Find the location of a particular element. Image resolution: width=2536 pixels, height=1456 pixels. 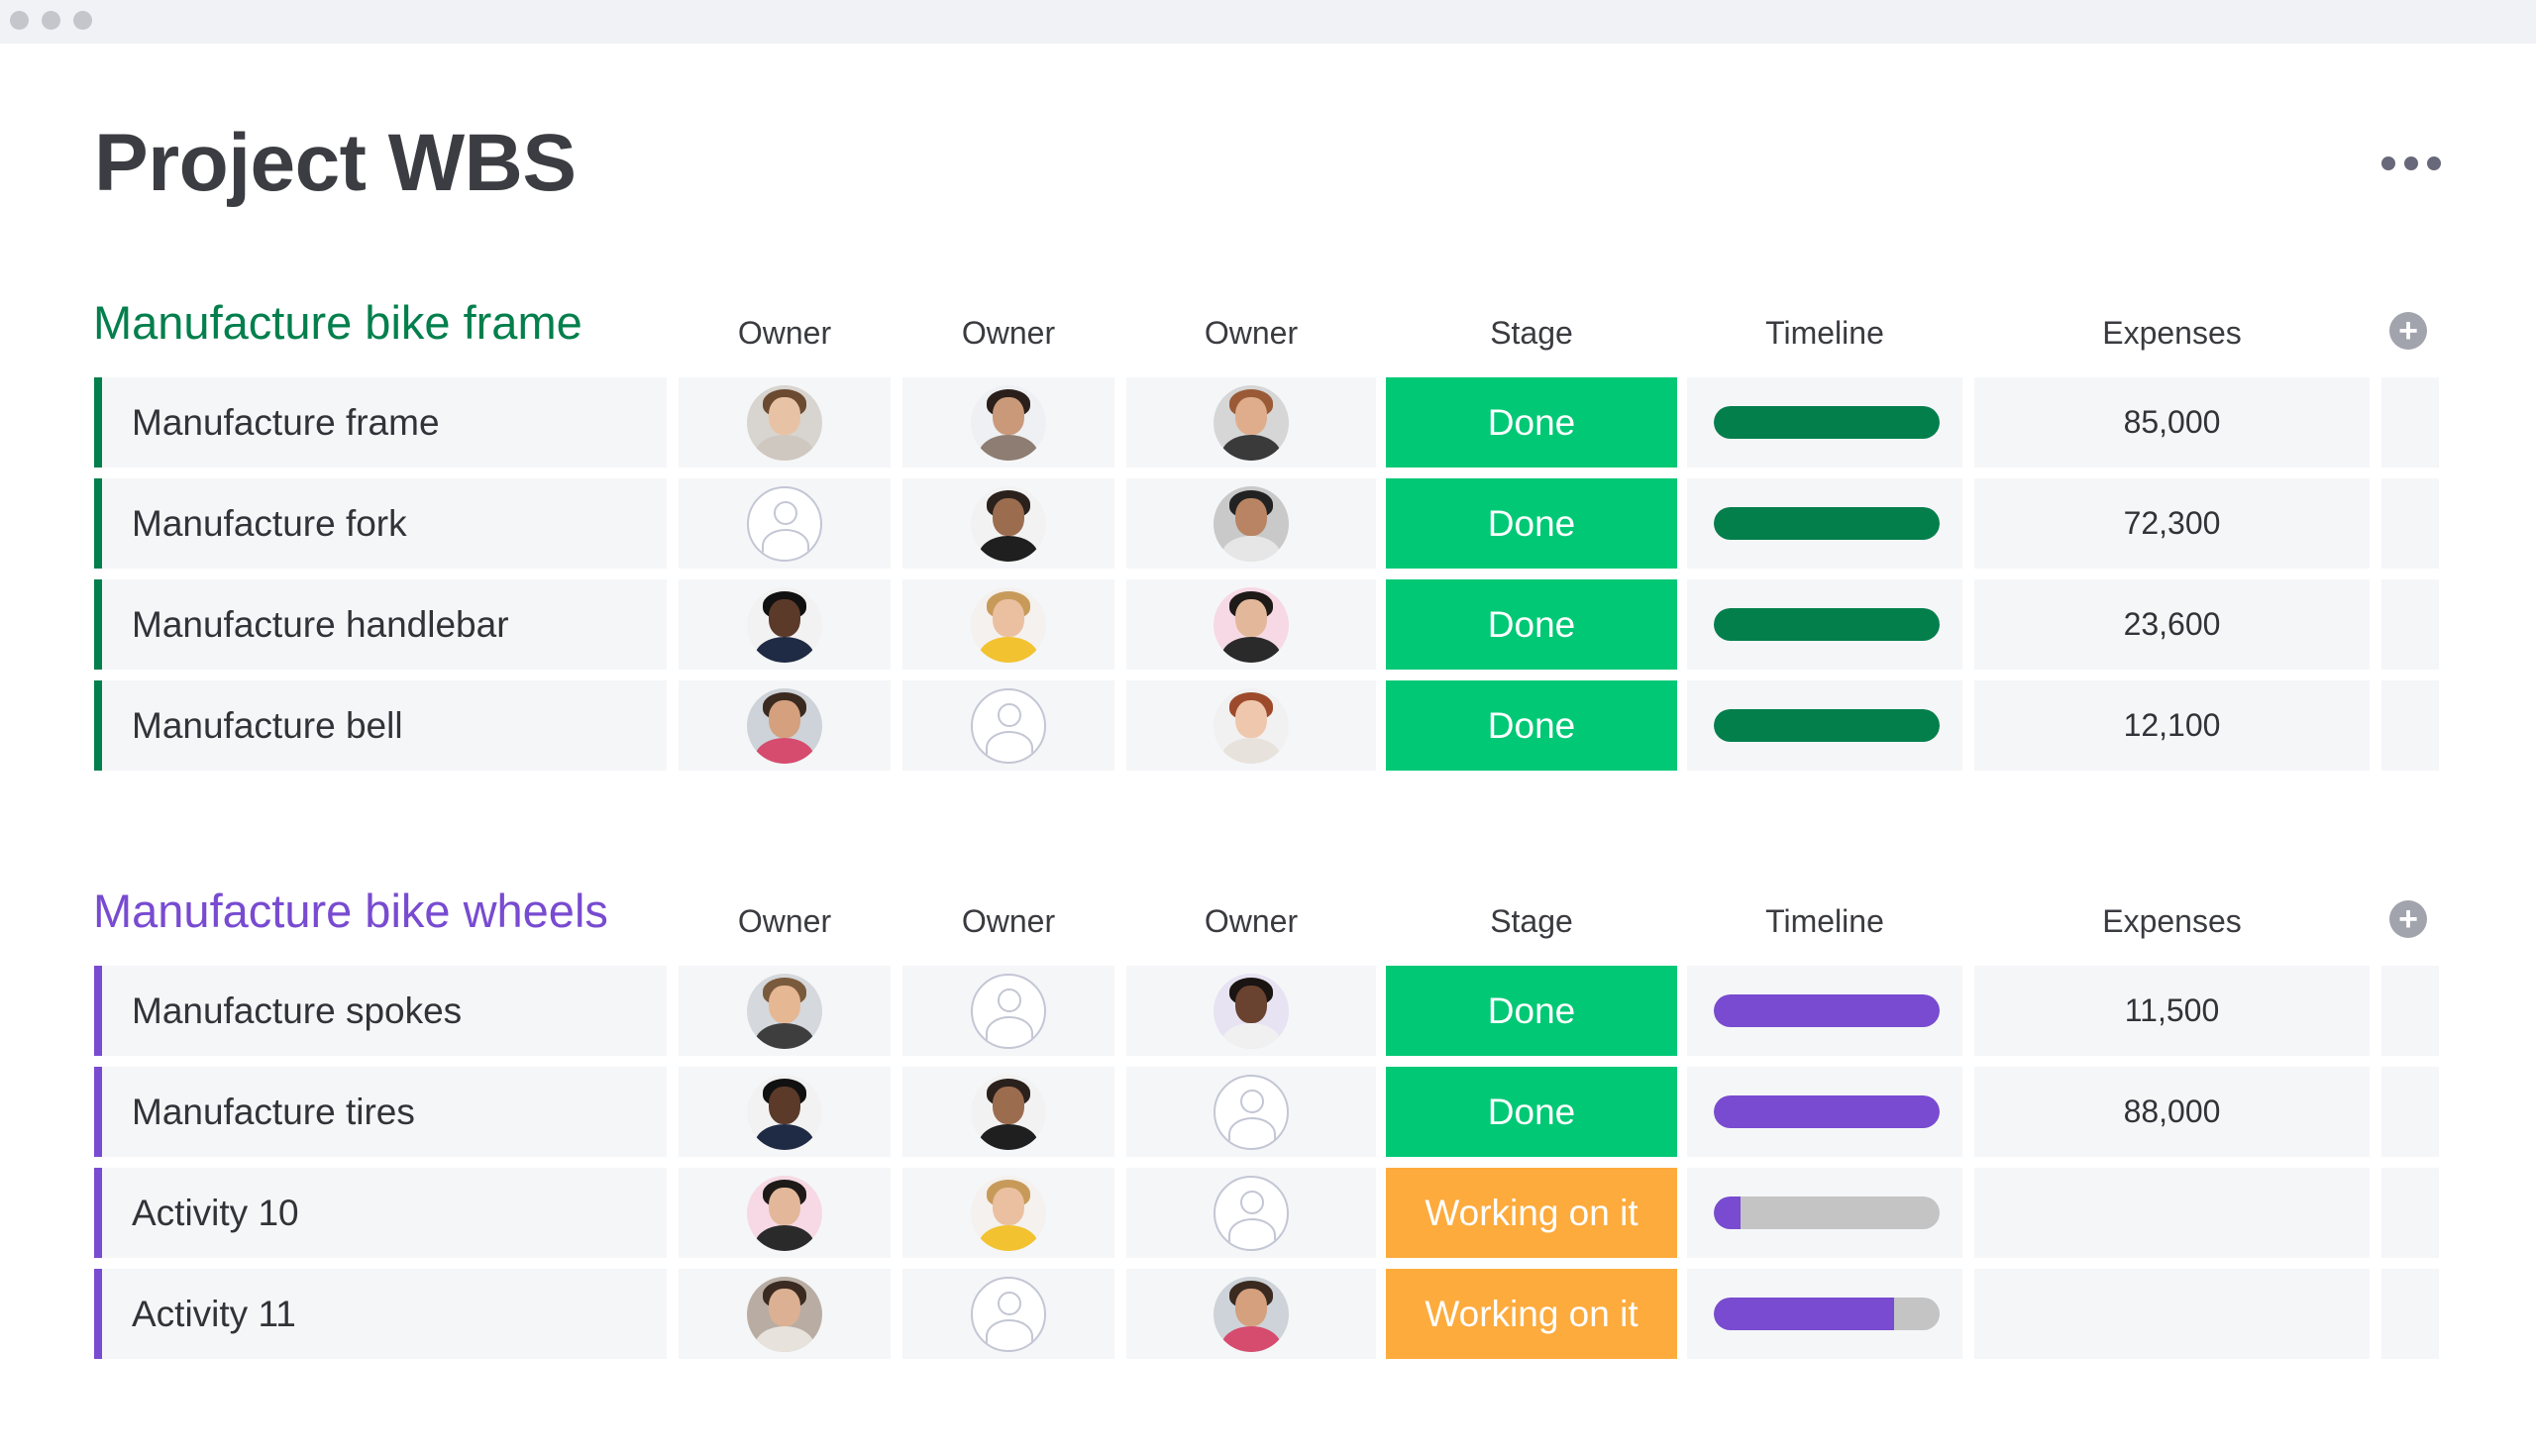

item-name-cell: Manufacture bell is located at coordinates (380, 725).